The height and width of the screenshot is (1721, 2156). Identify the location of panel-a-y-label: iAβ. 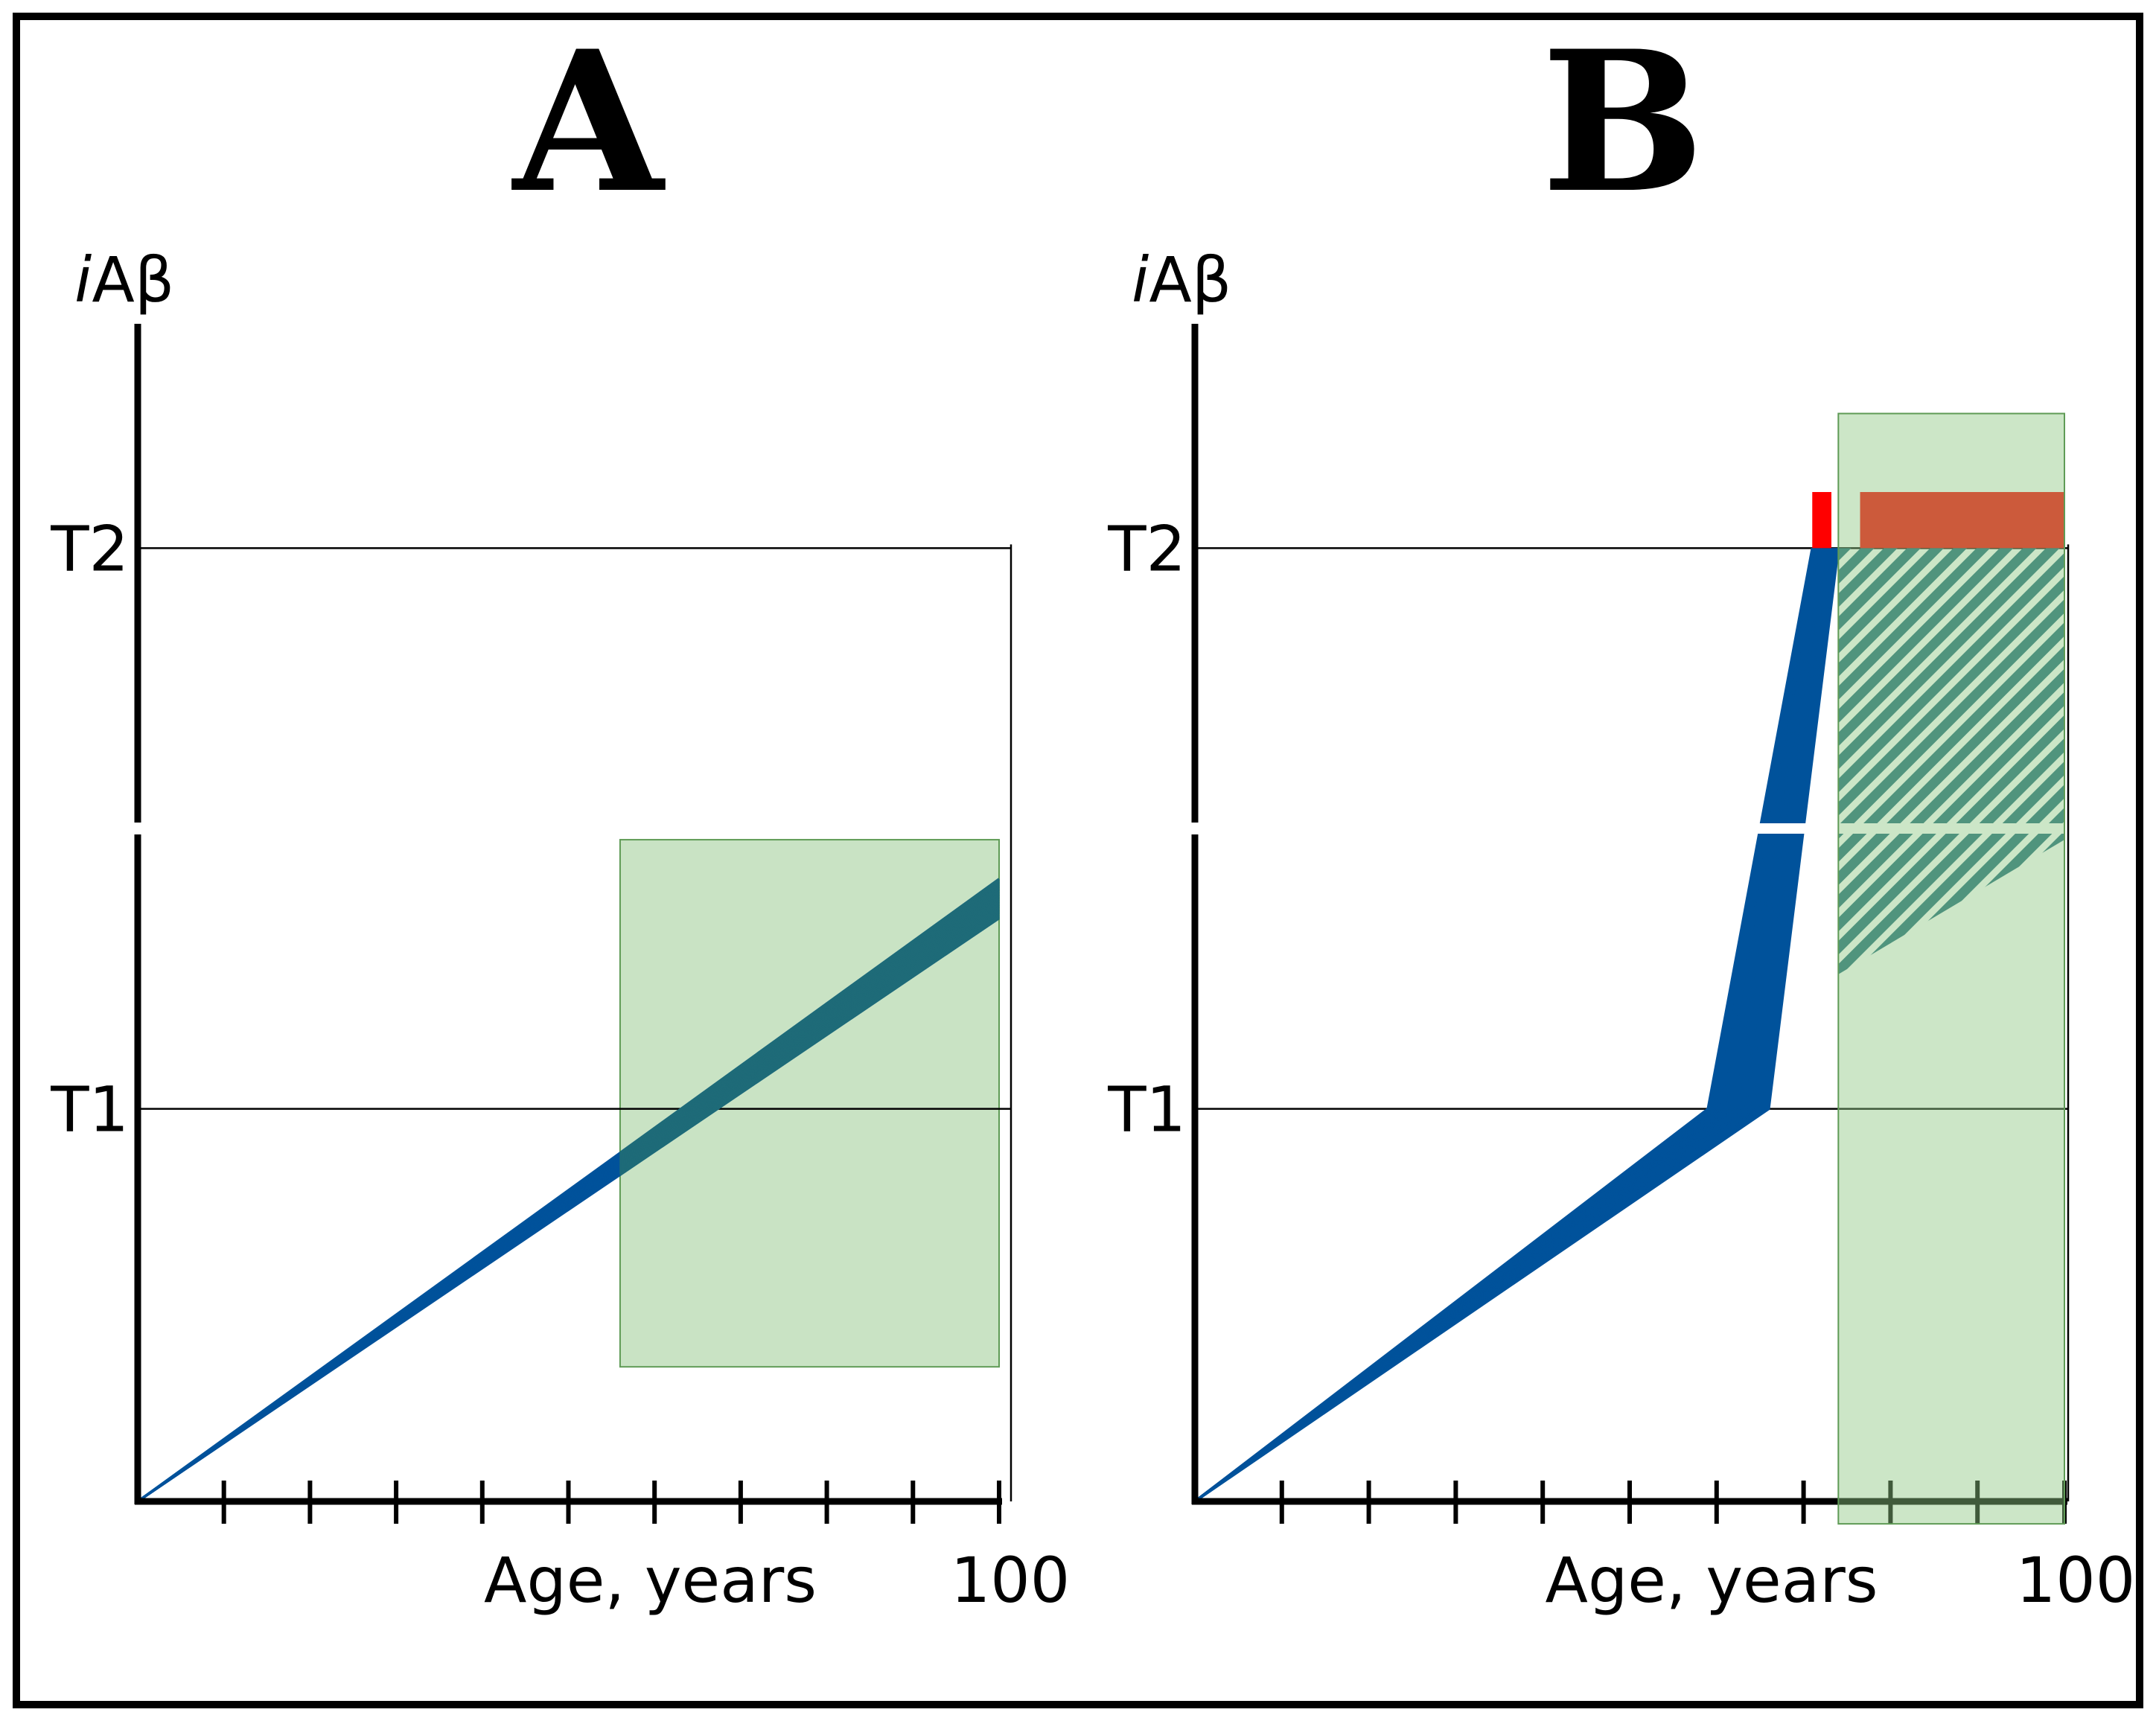
(124, 279).